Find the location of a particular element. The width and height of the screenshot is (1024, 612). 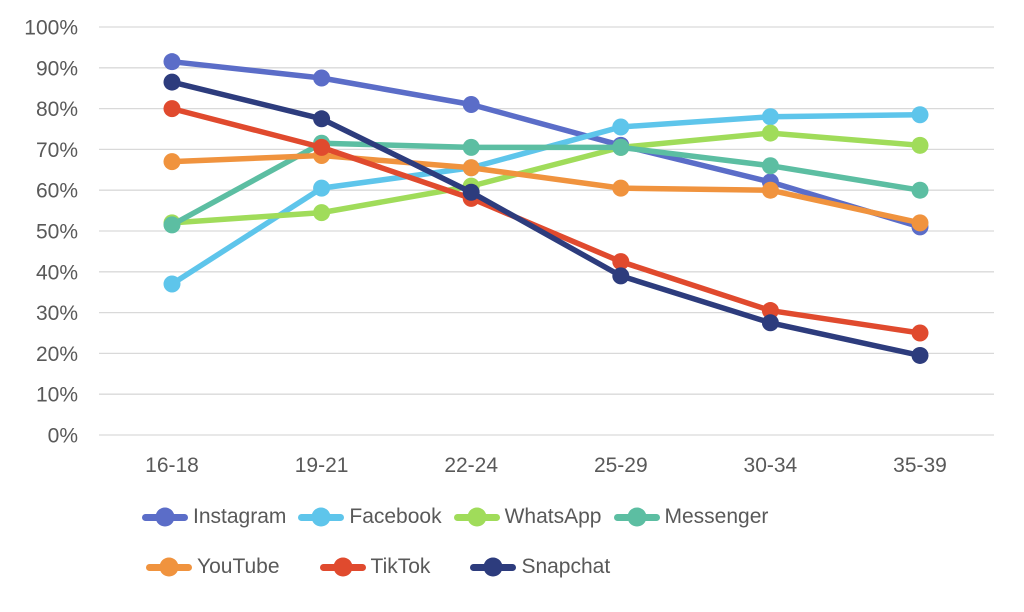

x-axis-tick-label: 19-21 is located at coordinates (322, 465).